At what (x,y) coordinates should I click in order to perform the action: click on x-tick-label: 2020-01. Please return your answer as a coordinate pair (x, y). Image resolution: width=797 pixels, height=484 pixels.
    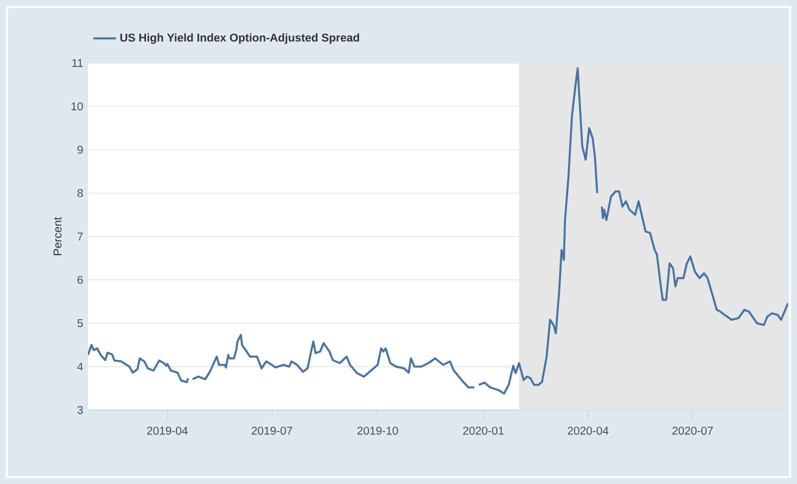
    Looking at the image, I should click on (483, 430).